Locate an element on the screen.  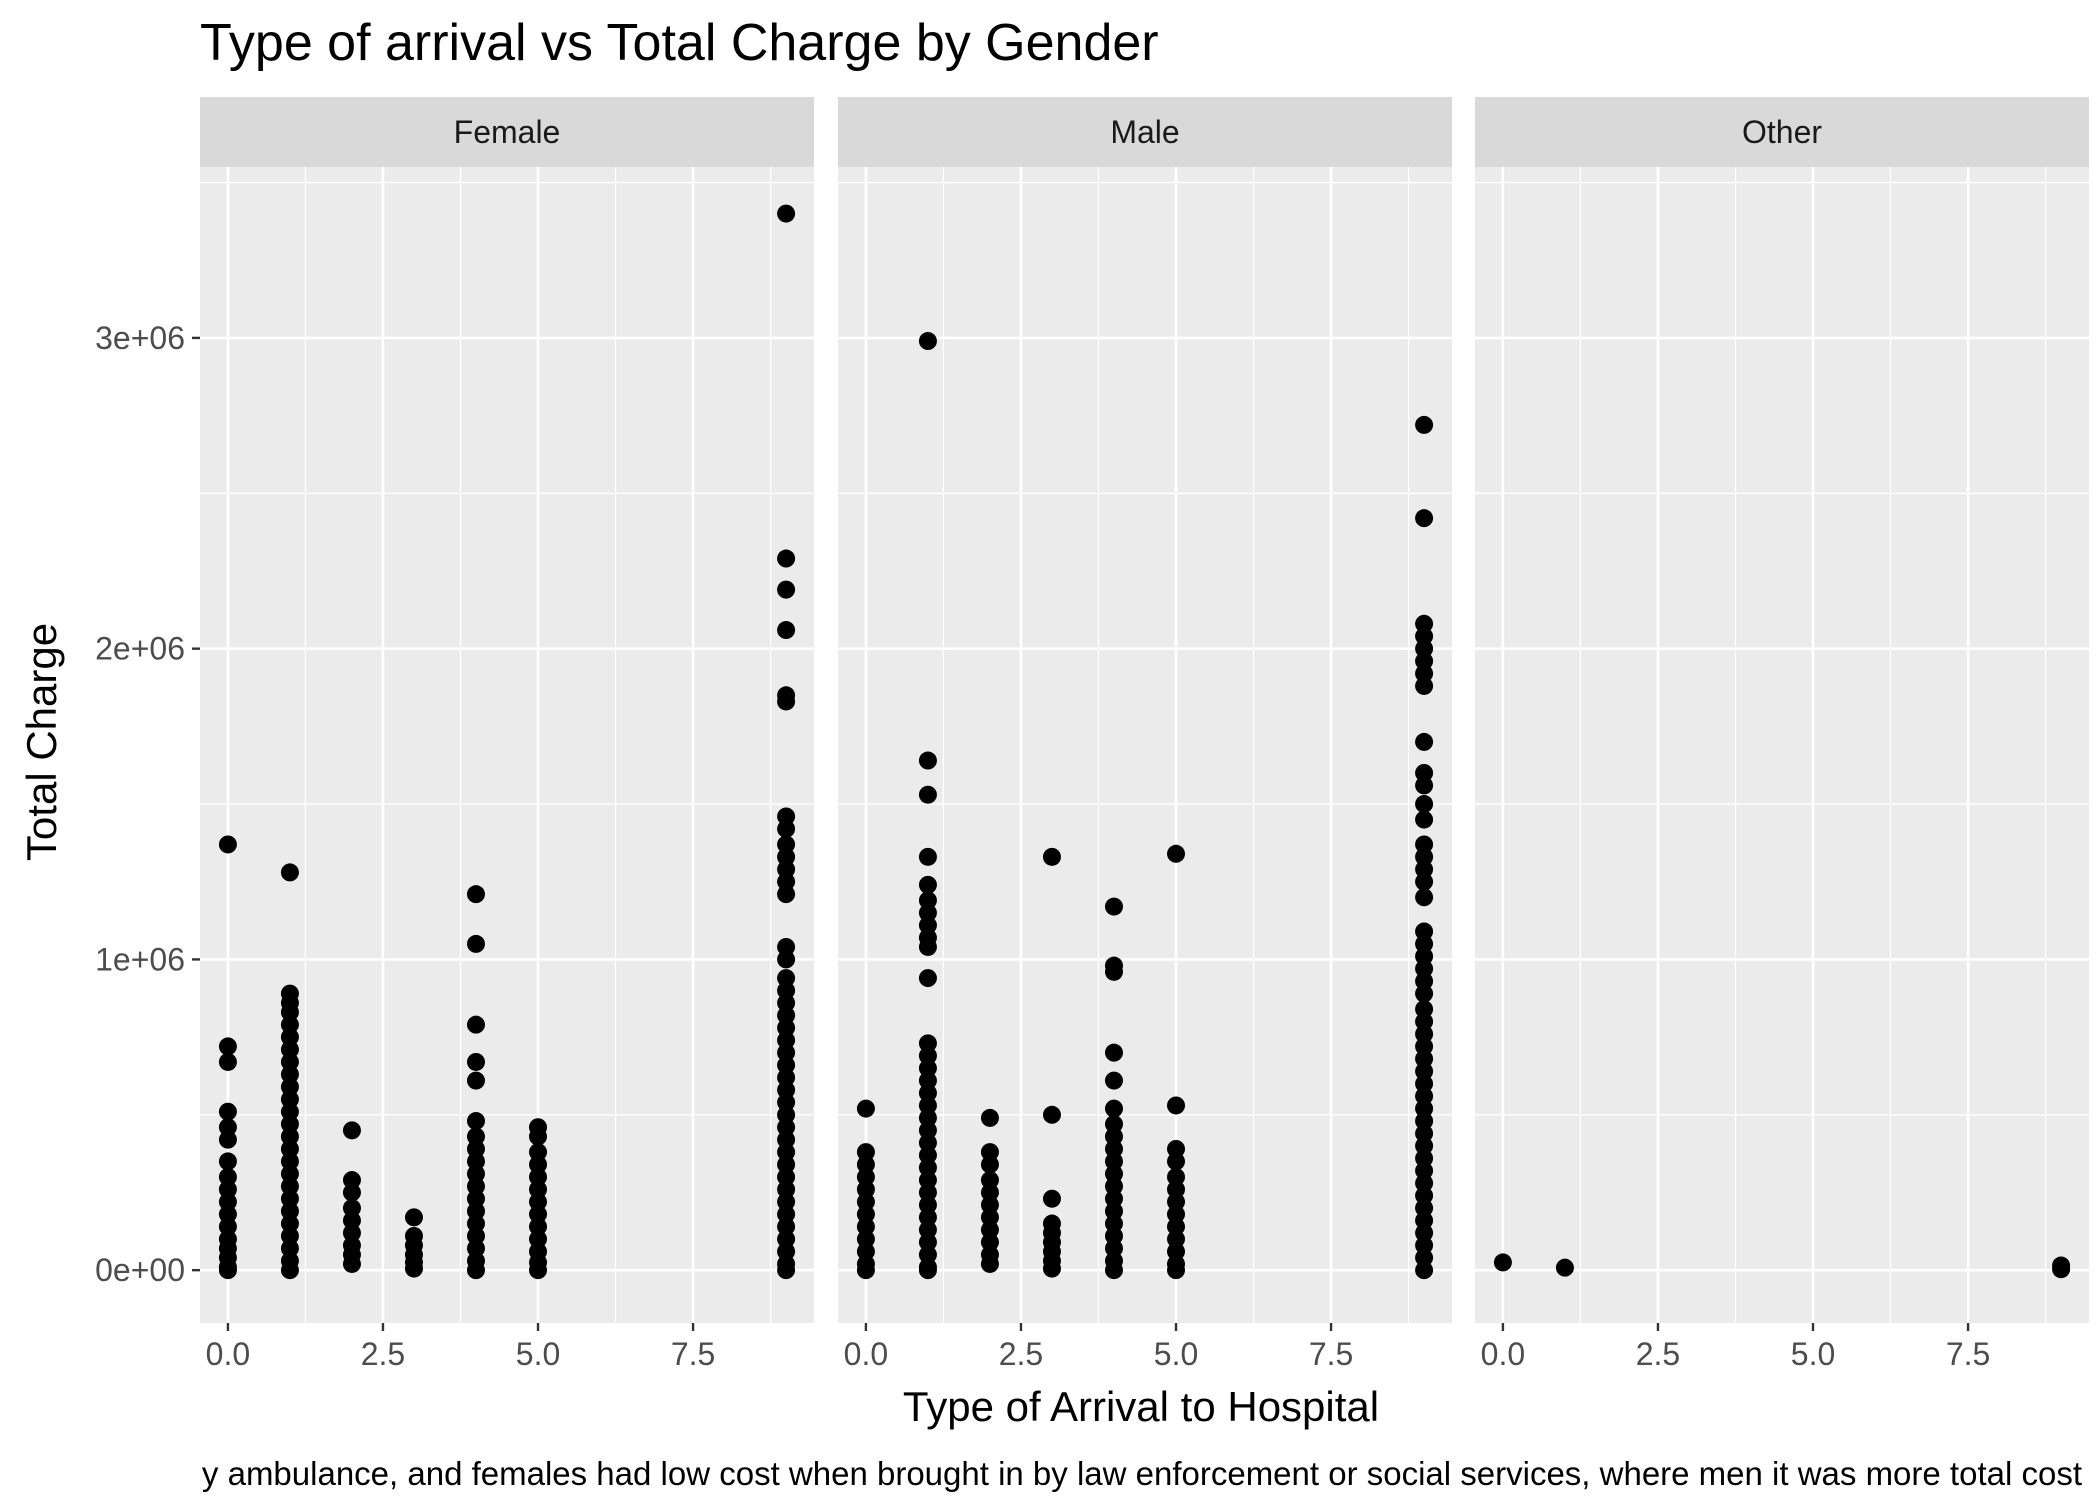
x-tick-label: 2.5 is located at coordinates (383, 1354).